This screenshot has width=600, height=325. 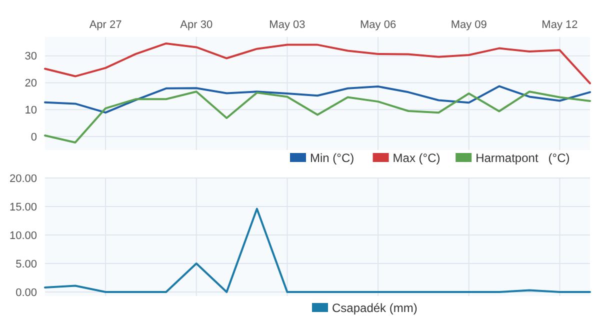 I want to click on y-tick-label: 0, so click(x=33, y=137).